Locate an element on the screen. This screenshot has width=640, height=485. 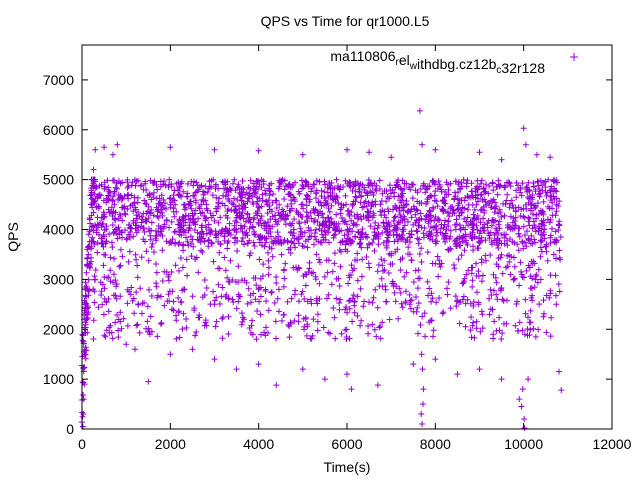
chart-title: QPS vs Time for qr1000.L5 is located at coordinates (345, 21).